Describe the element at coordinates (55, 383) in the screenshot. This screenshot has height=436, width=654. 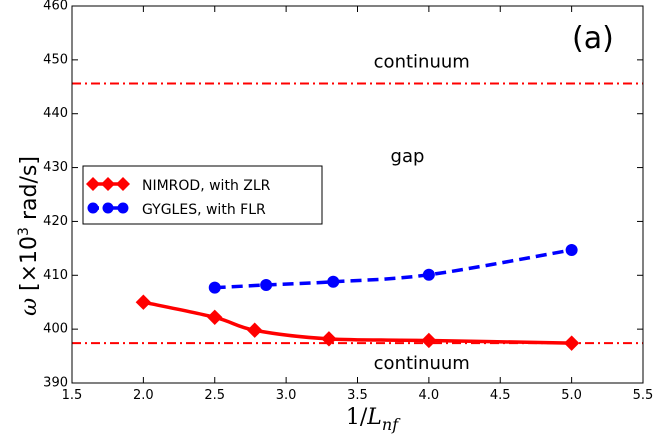
I see `y-tick-label-0: 390` at that location.